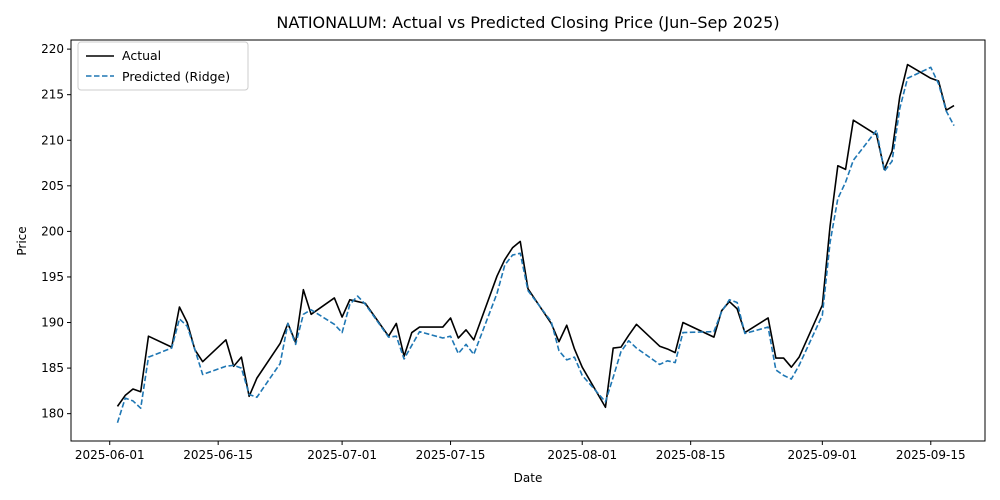 The height and width of the screenshot is (500, 1000). What do you see at coordinates (528, 478) in the screenshot?
I see `x-axis-label: Date` at bounding box center [528, 478].